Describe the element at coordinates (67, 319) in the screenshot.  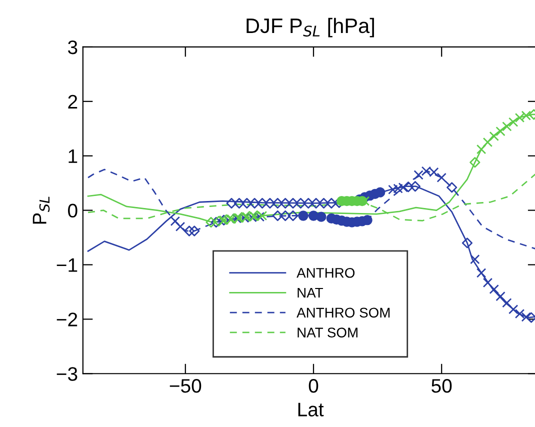
I see `y-tick-label: −2` at that location.